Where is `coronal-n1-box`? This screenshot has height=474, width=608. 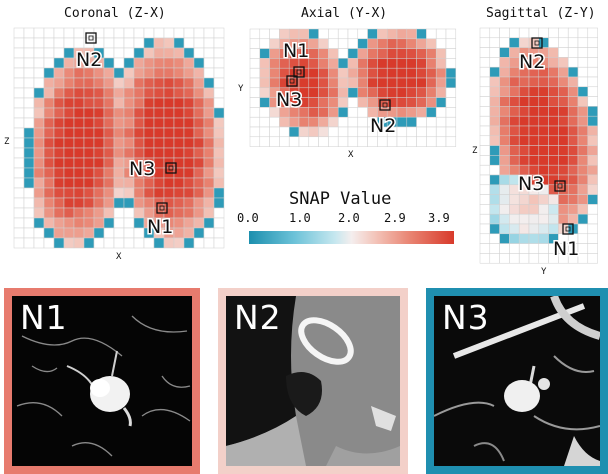 coronal-n1-box is located at coordinates (162, 208).